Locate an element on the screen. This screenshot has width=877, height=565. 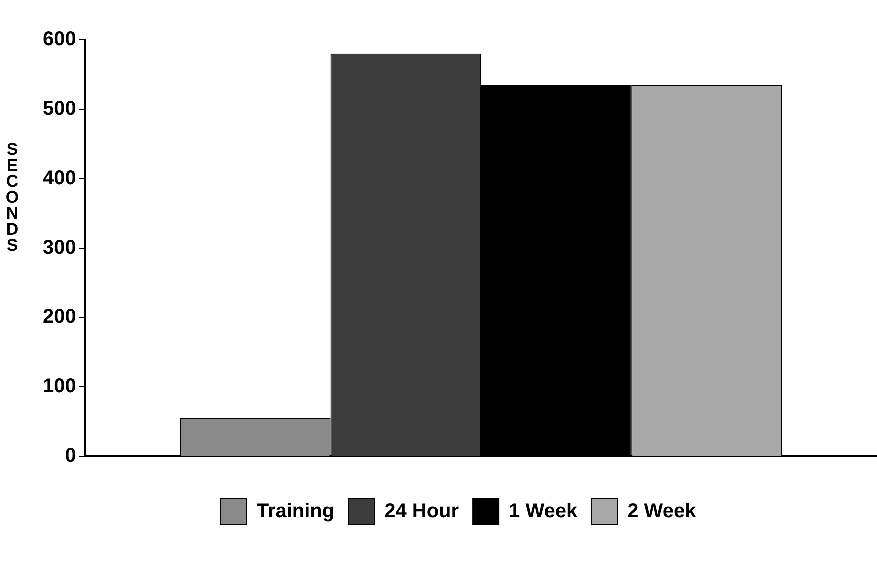
y-axis-title: SECONDS is located at coordinates (12, 196).